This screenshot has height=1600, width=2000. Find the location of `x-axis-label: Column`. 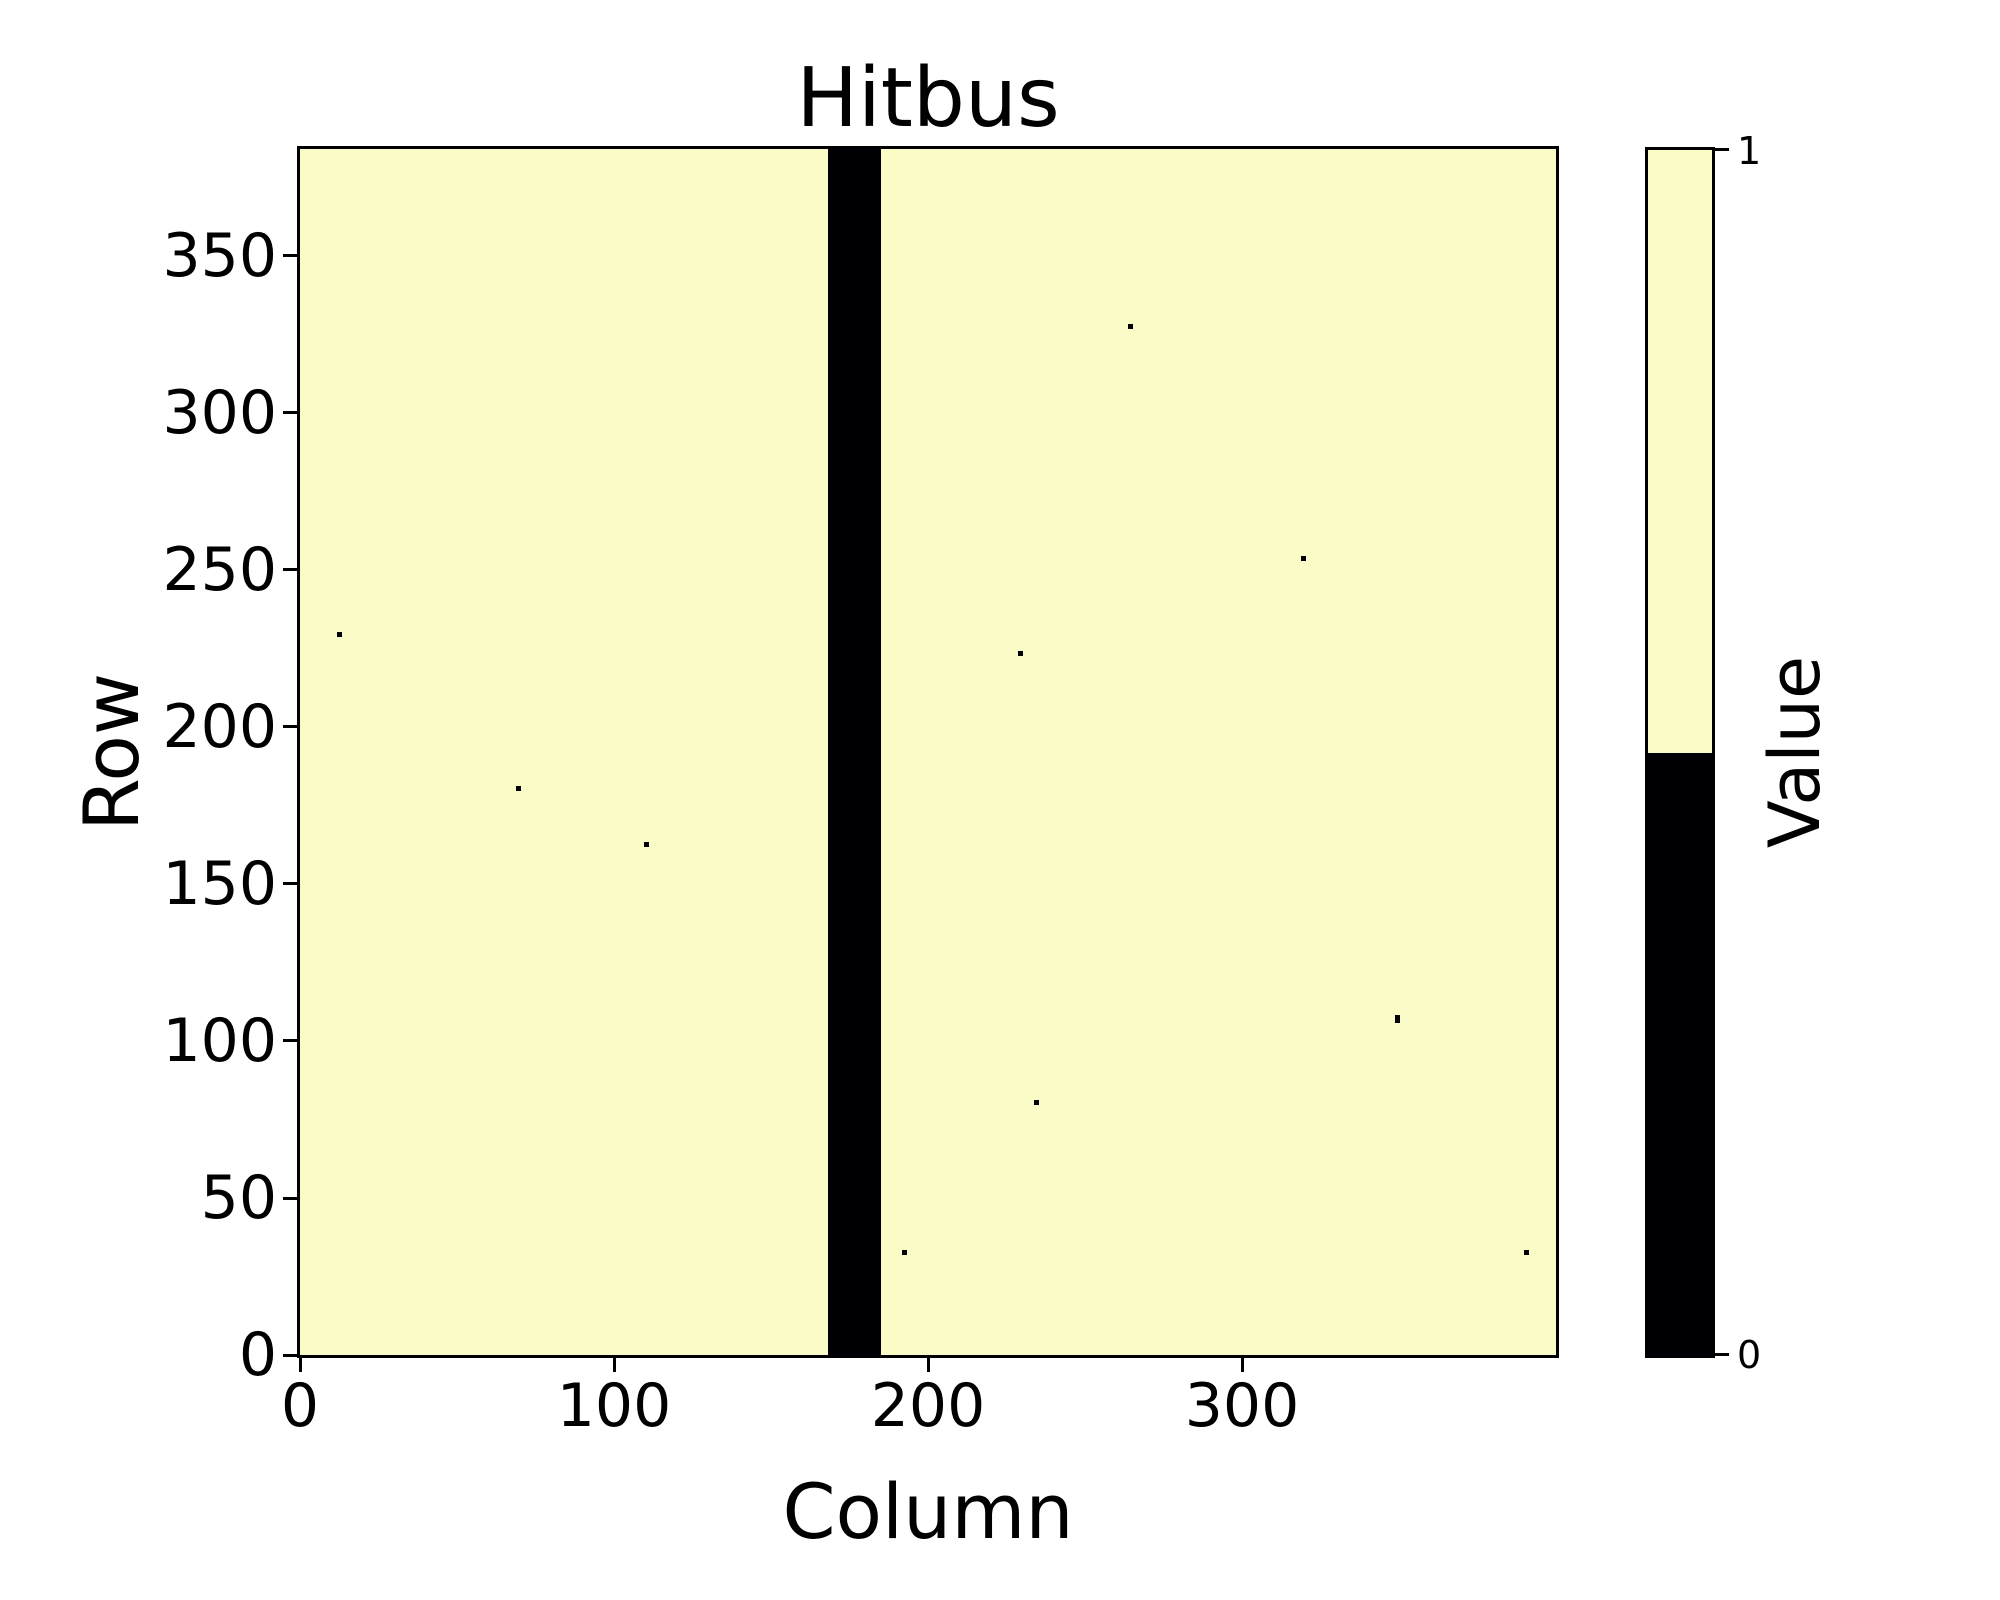

x-axis-label: Column is located at coordinates (928, 1511).